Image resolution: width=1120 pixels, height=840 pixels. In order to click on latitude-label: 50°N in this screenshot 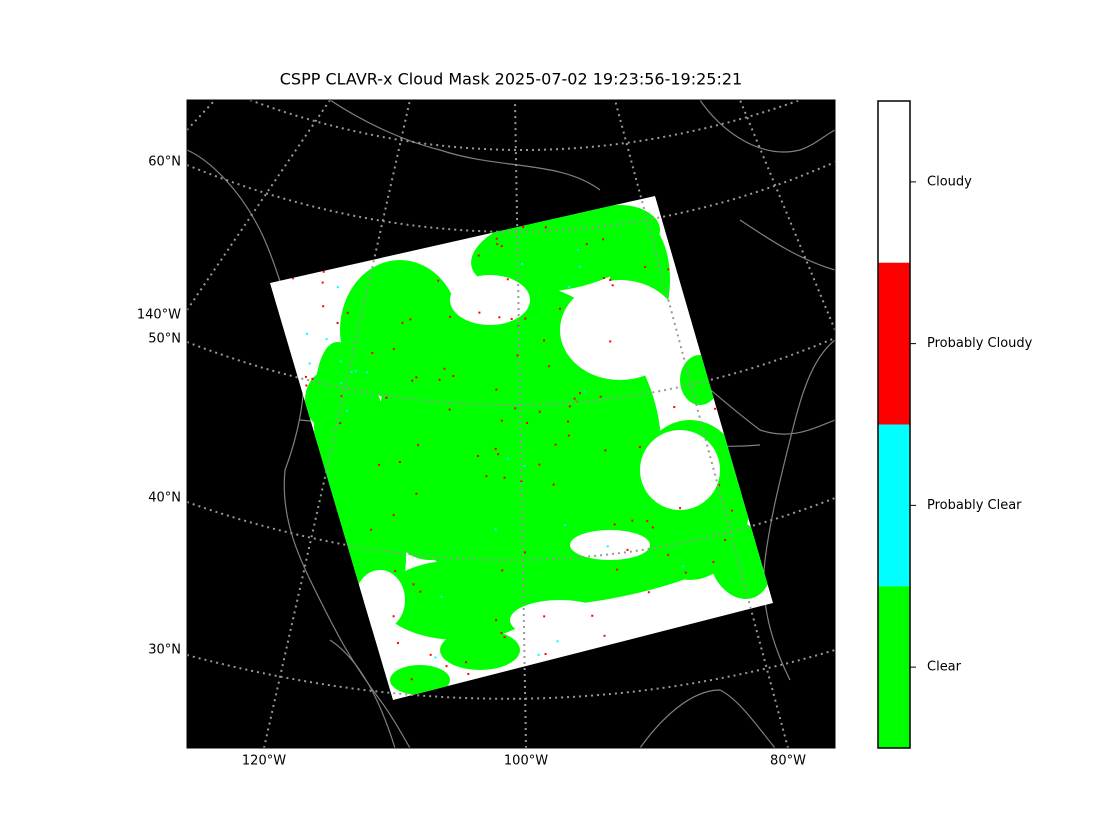, I will do `click(164, 339)`.